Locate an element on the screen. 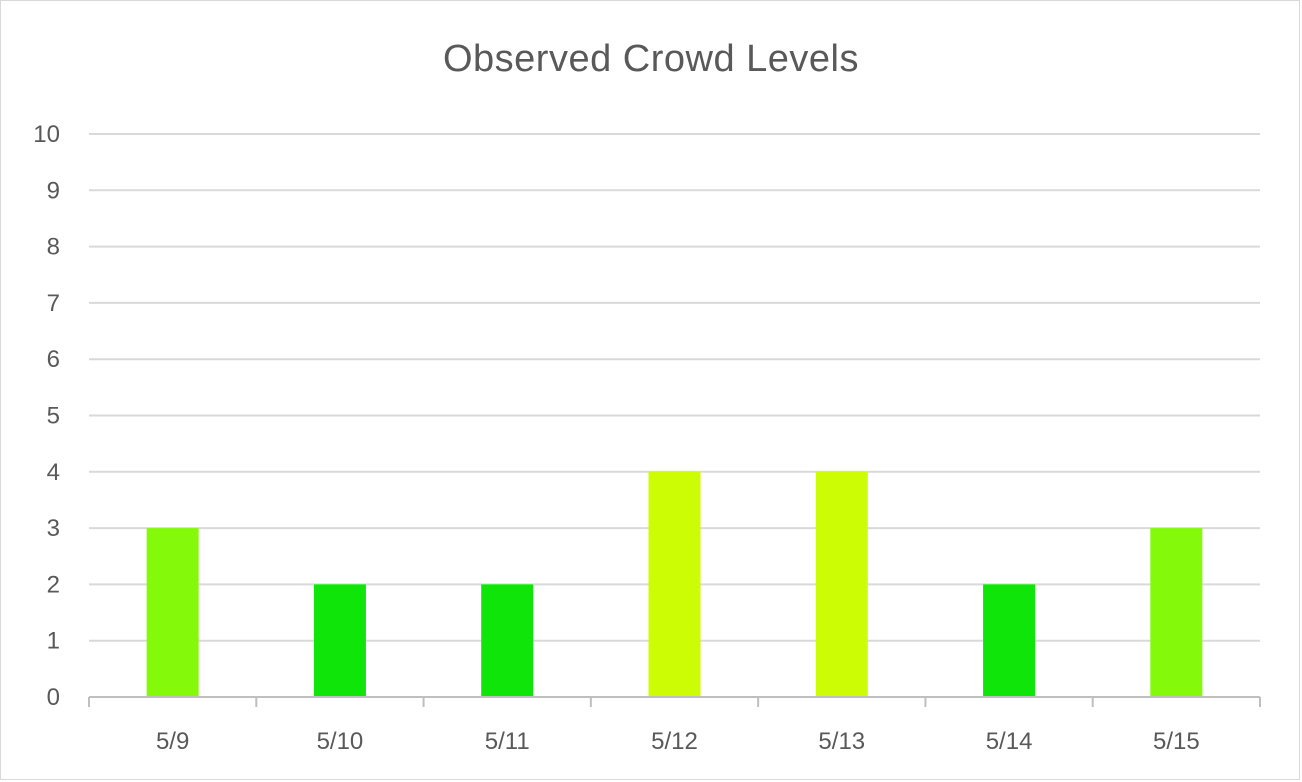  x-tick-label: 5/11 is located at coordinates (507, 741).